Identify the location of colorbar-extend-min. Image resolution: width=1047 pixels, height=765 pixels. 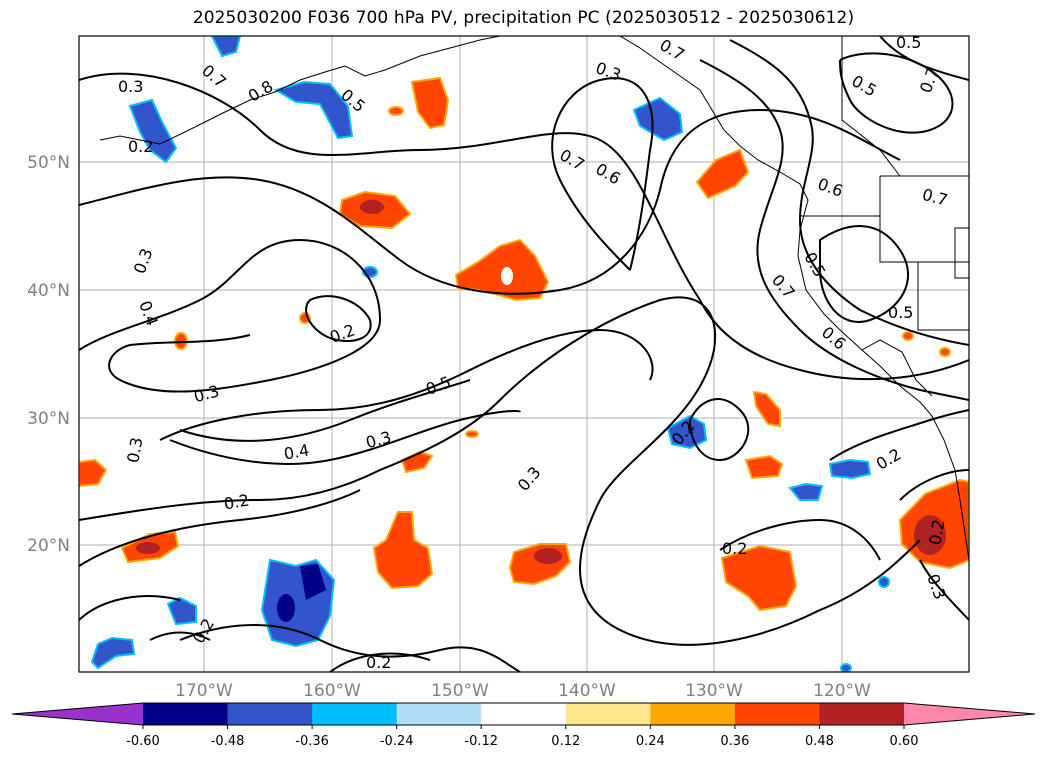
(77, 714).